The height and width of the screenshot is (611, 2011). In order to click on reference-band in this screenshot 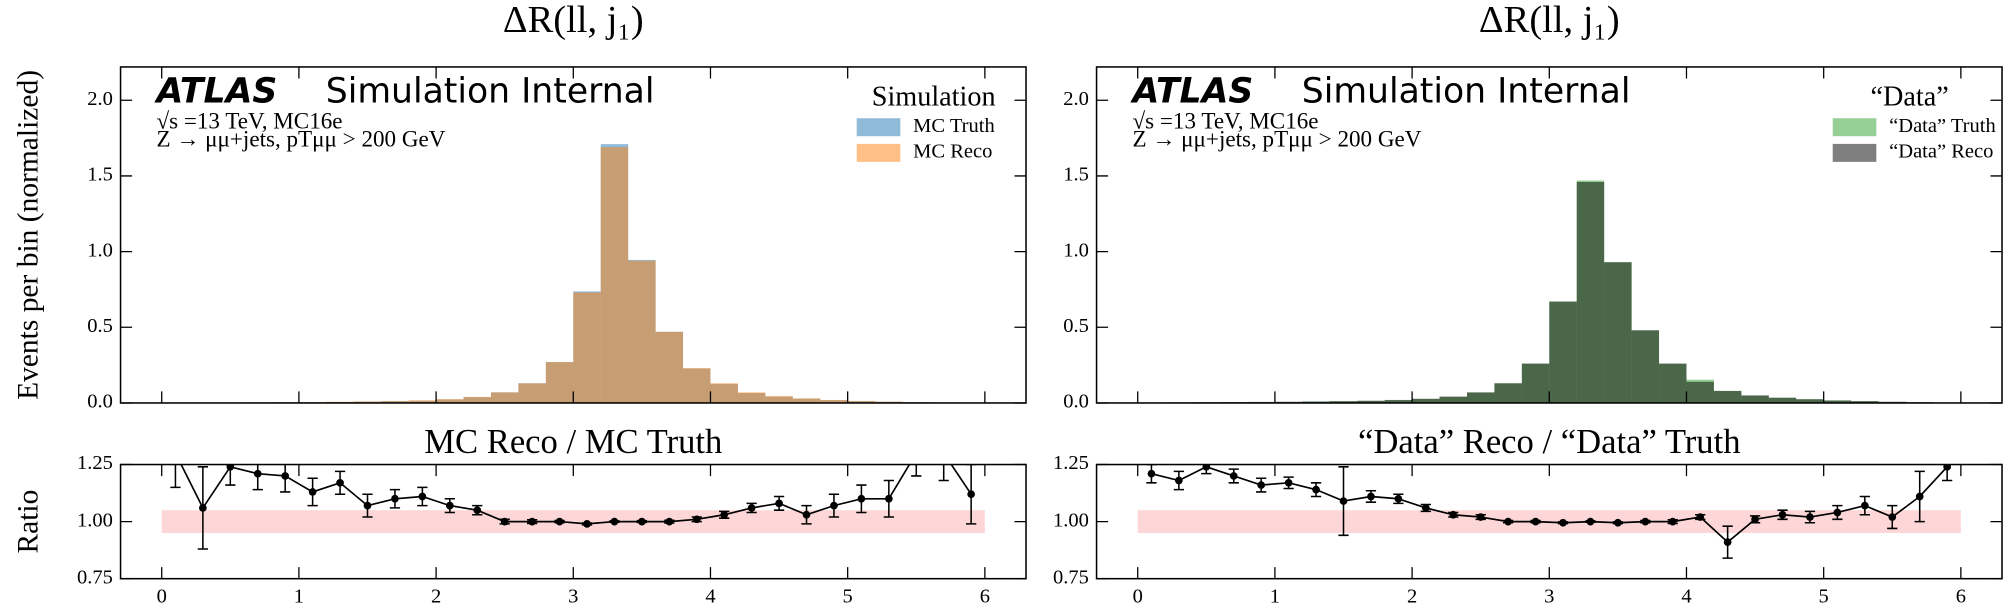, I will do `click(573, 522)`.